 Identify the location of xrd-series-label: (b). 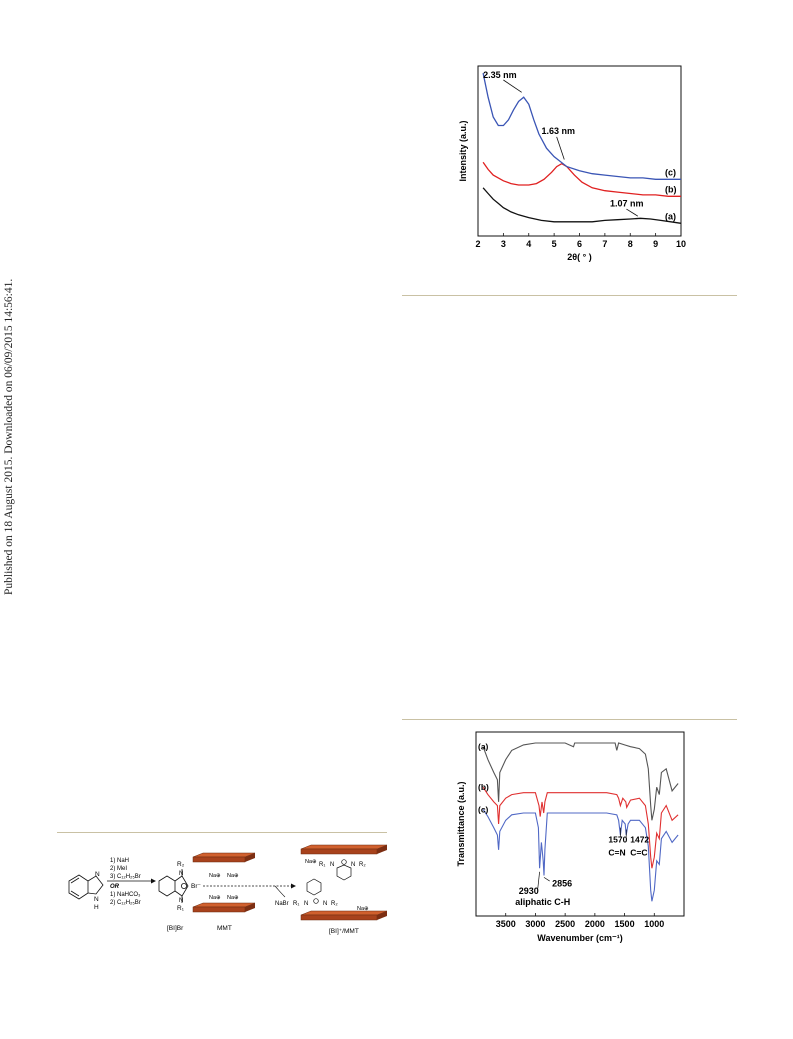
(671, 189).